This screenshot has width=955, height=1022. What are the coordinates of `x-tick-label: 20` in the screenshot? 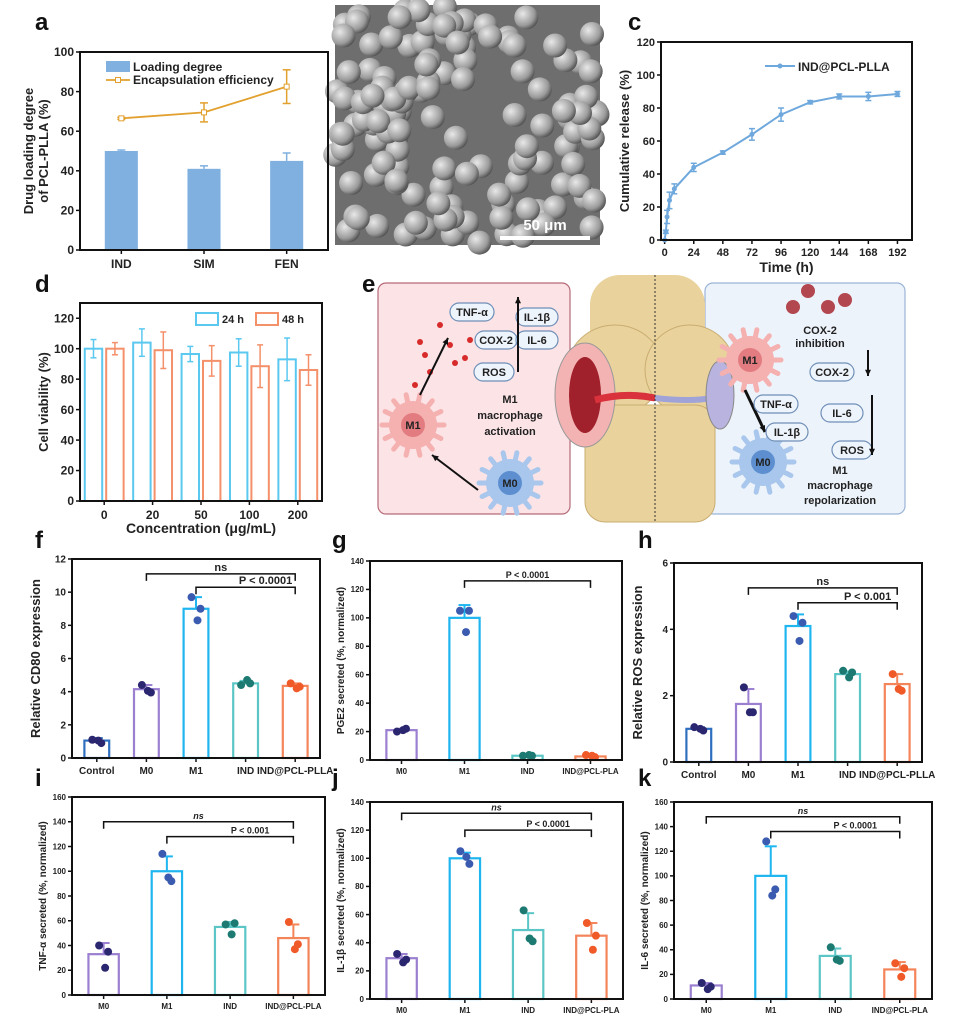 It's located at (153, 515).